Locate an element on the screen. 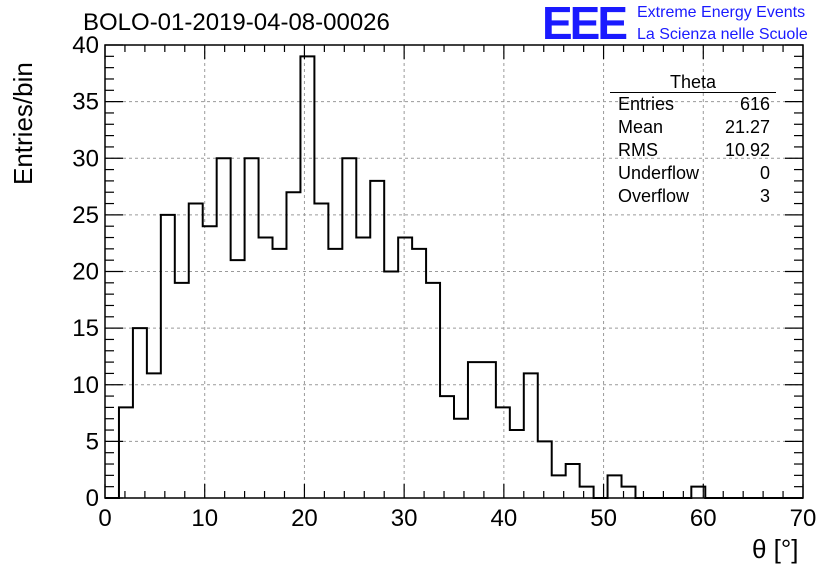  eee-logo-line2: La Scienza nelle Scuole is located at coordinates (722, 34).